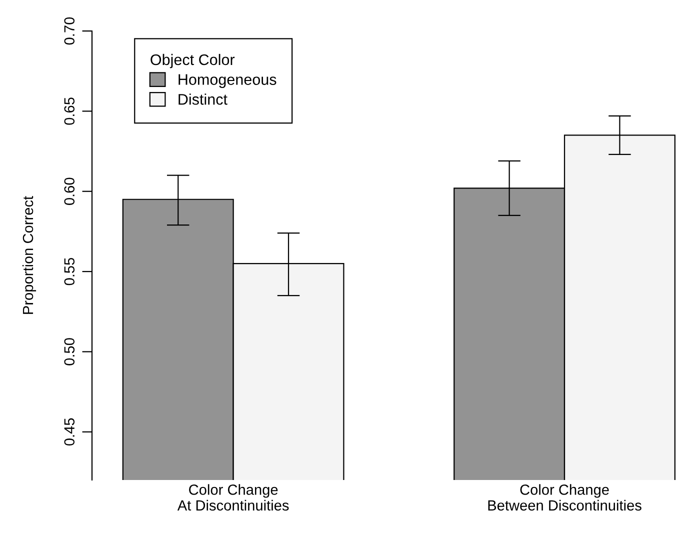 Image resolution: width=683 pixels, height=540 pixels. What do you see at coordinates (203, 99) in the screenshot?
I see `legend-label: Distinct` at bounding box center [203, 99].